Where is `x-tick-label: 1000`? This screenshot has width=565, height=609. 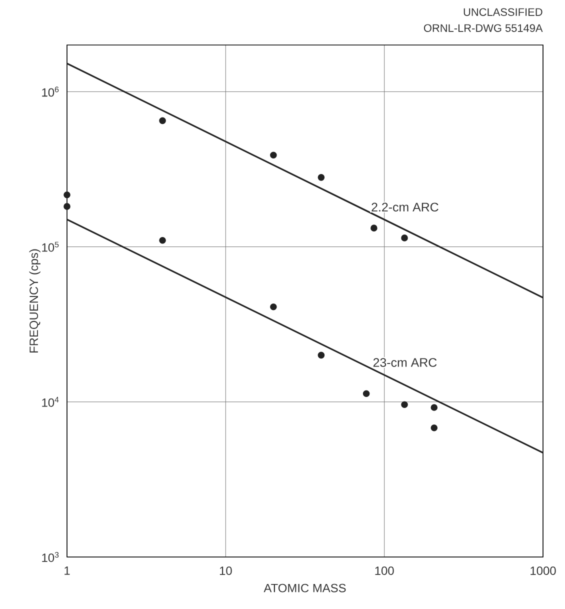 x-tick-label: 1000 is located at coordinates (543, 570).